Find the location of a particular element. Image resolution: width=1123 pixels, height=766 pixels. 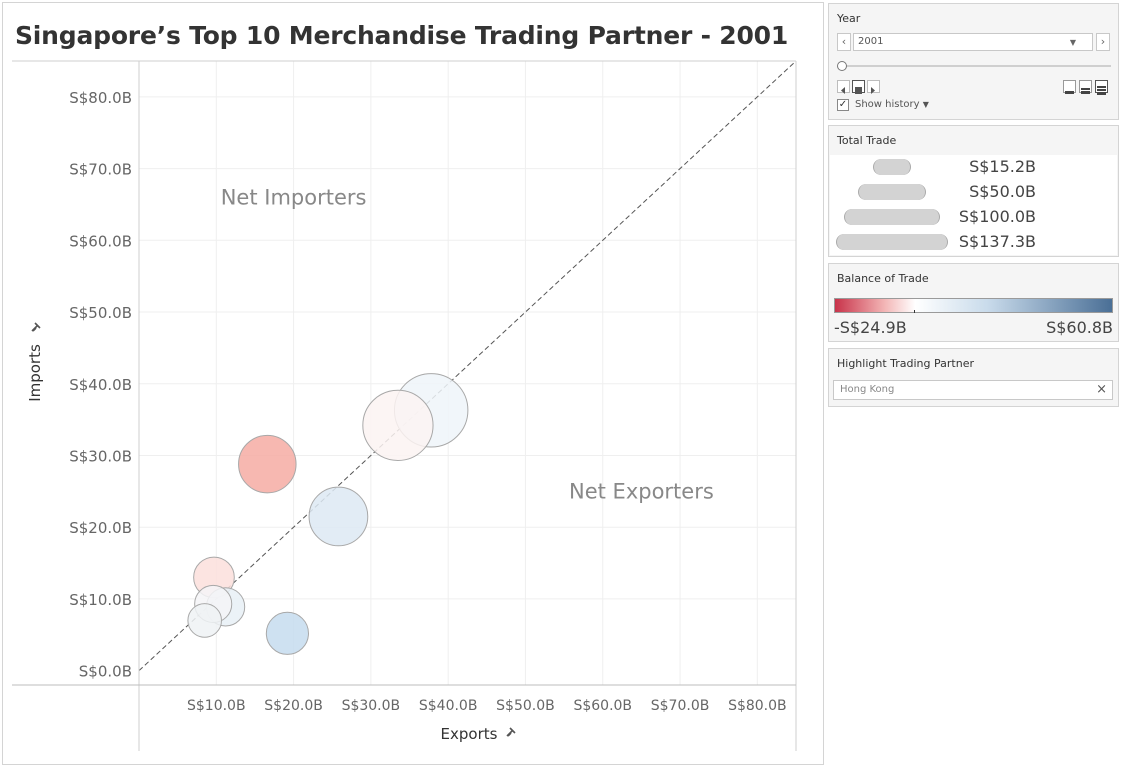

highlight-search-input: Hong Kong × is located at coordinates (973, 390).